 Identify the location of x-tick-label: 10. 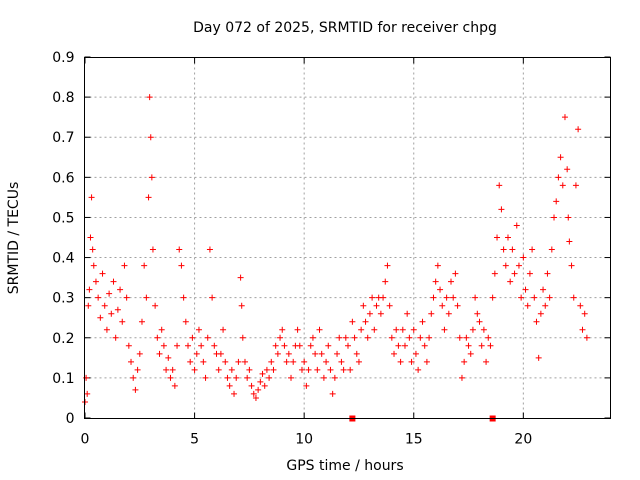
(304, 440).